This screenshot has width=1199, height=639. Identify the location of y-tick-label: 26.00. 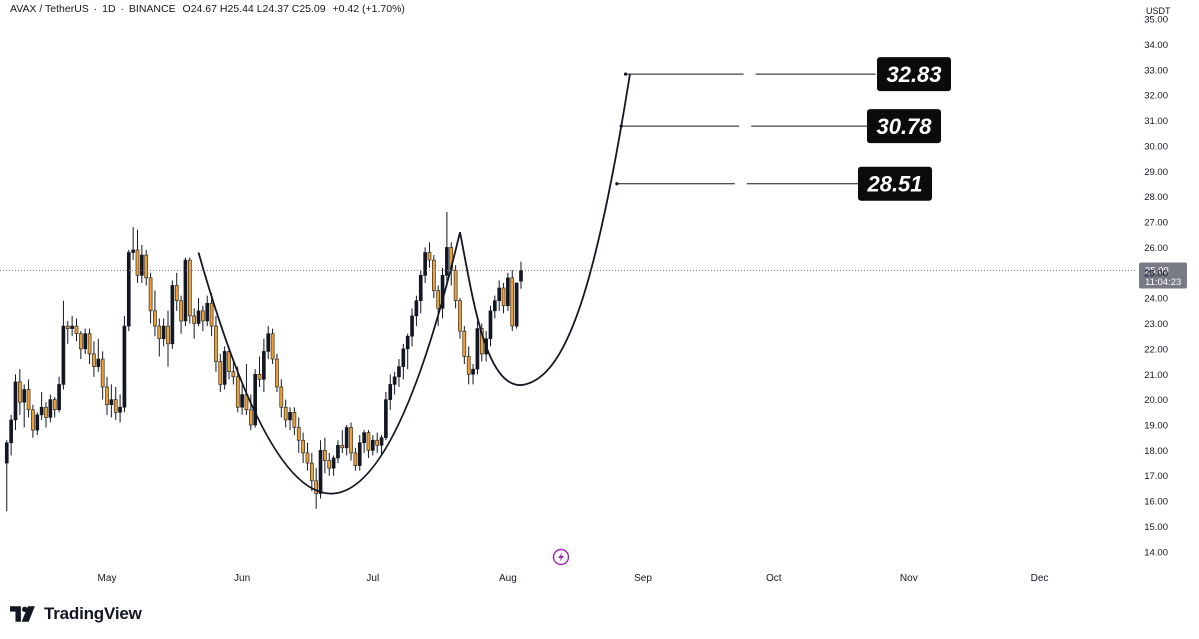
(1156, 248).